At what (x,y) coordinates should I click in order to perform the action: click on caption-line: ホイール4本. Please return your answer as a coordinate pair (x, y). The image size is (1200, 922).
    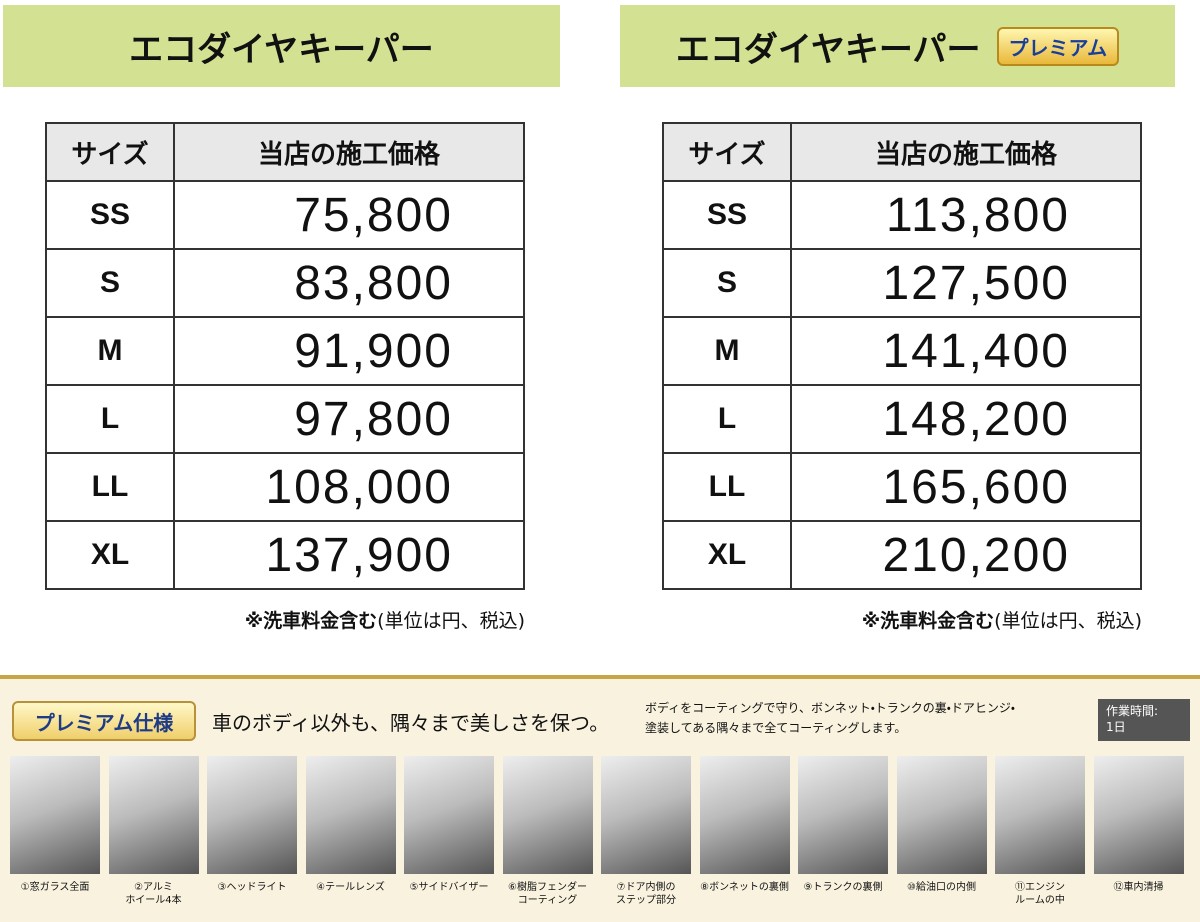
    Looking at the image, I should click on (153, 900).